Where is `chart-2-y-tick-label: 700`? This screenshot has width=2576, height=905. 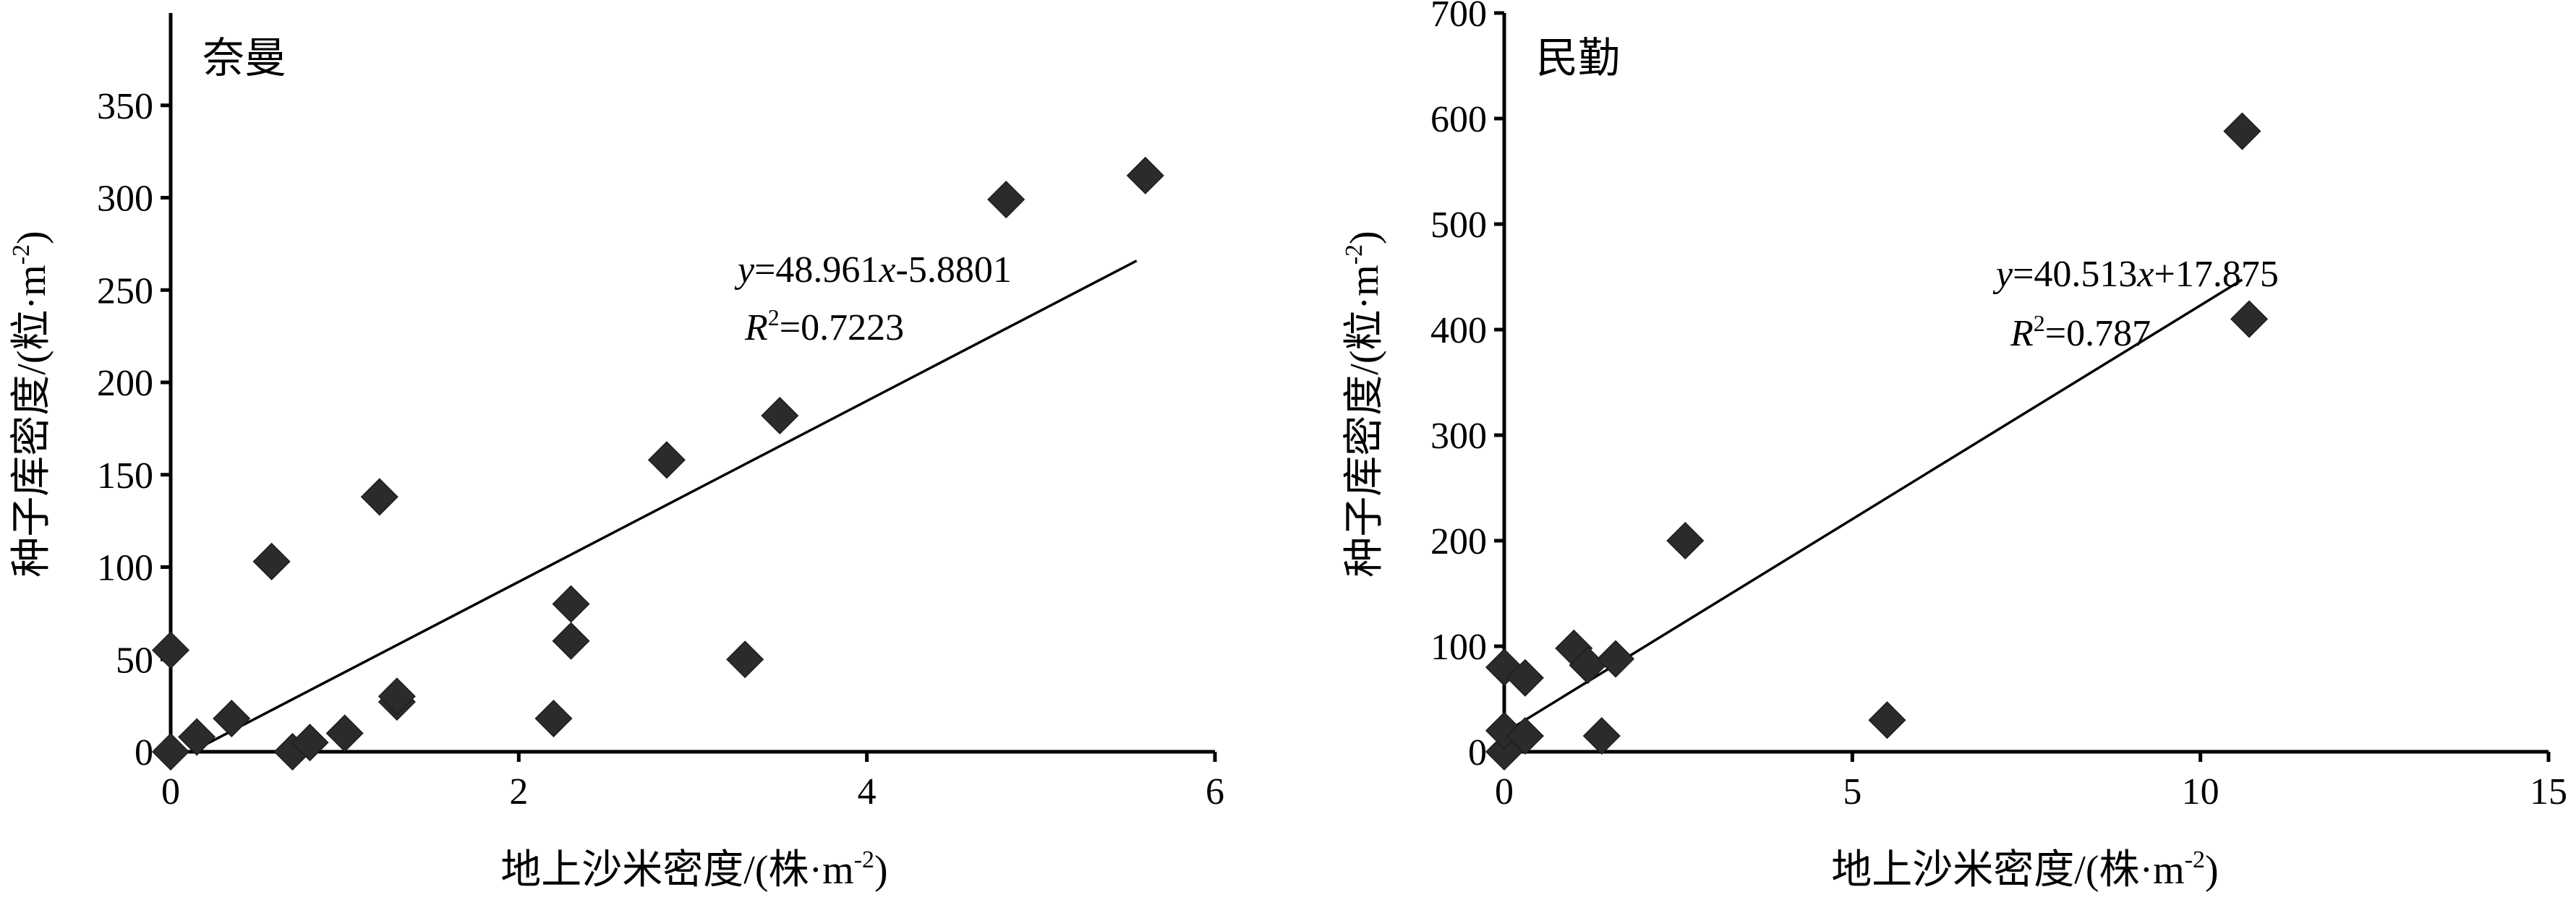
chart-2-y-tick-label: 700 is located at coordinates (1458, 17).